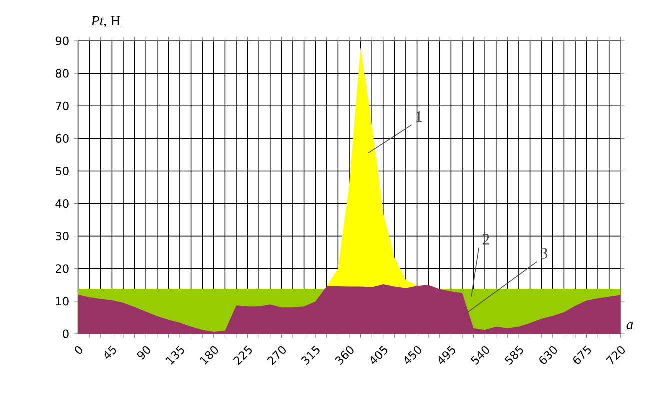 This screenshot has height=403, width=658. Describe the element at coordinates (62, 269) in the screenshot. I see `y-tick-label: 20` at that location.